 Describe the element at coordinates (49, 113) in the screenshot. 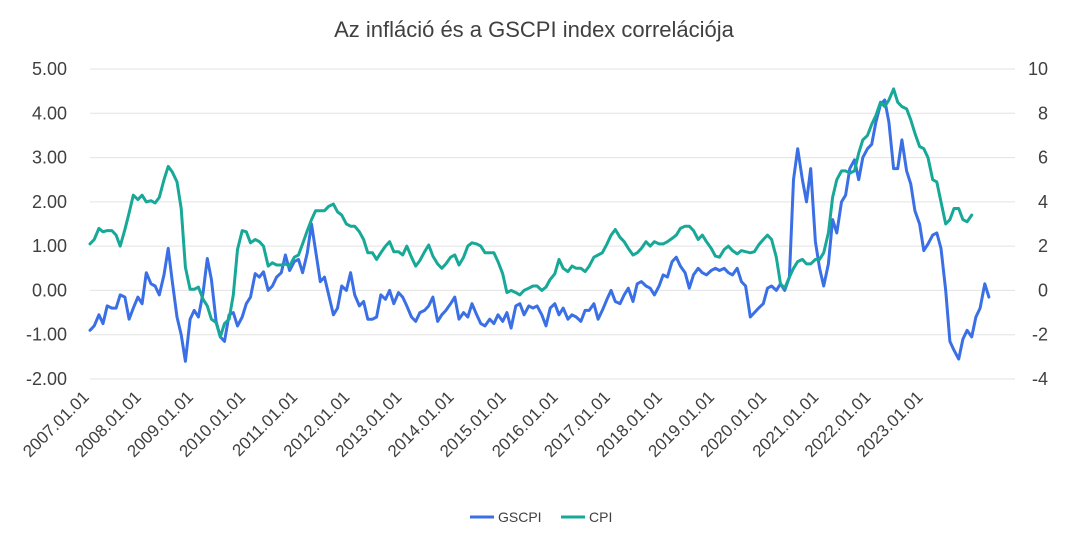

I see `left-tick-label: 4.00` at that location.